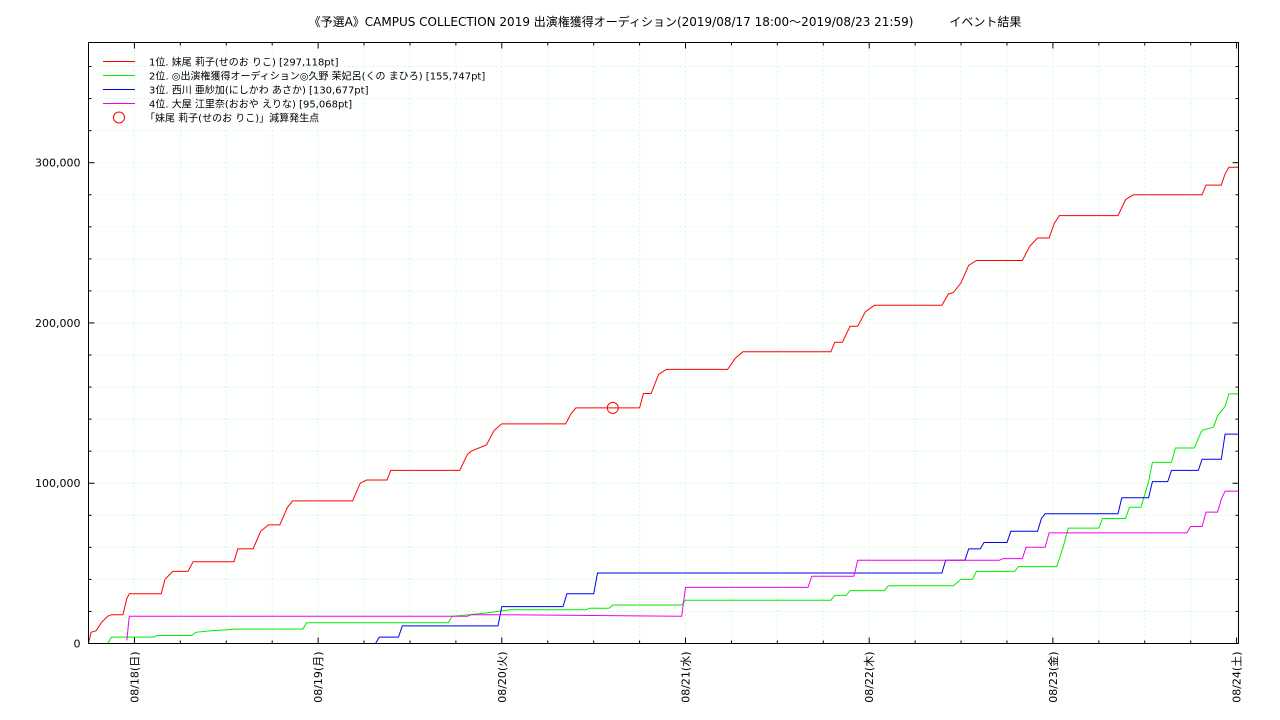  Describe the element at coordinates (686, 677) in the screenshot. I see `x-tick-label: 08/21(水)` at that location.